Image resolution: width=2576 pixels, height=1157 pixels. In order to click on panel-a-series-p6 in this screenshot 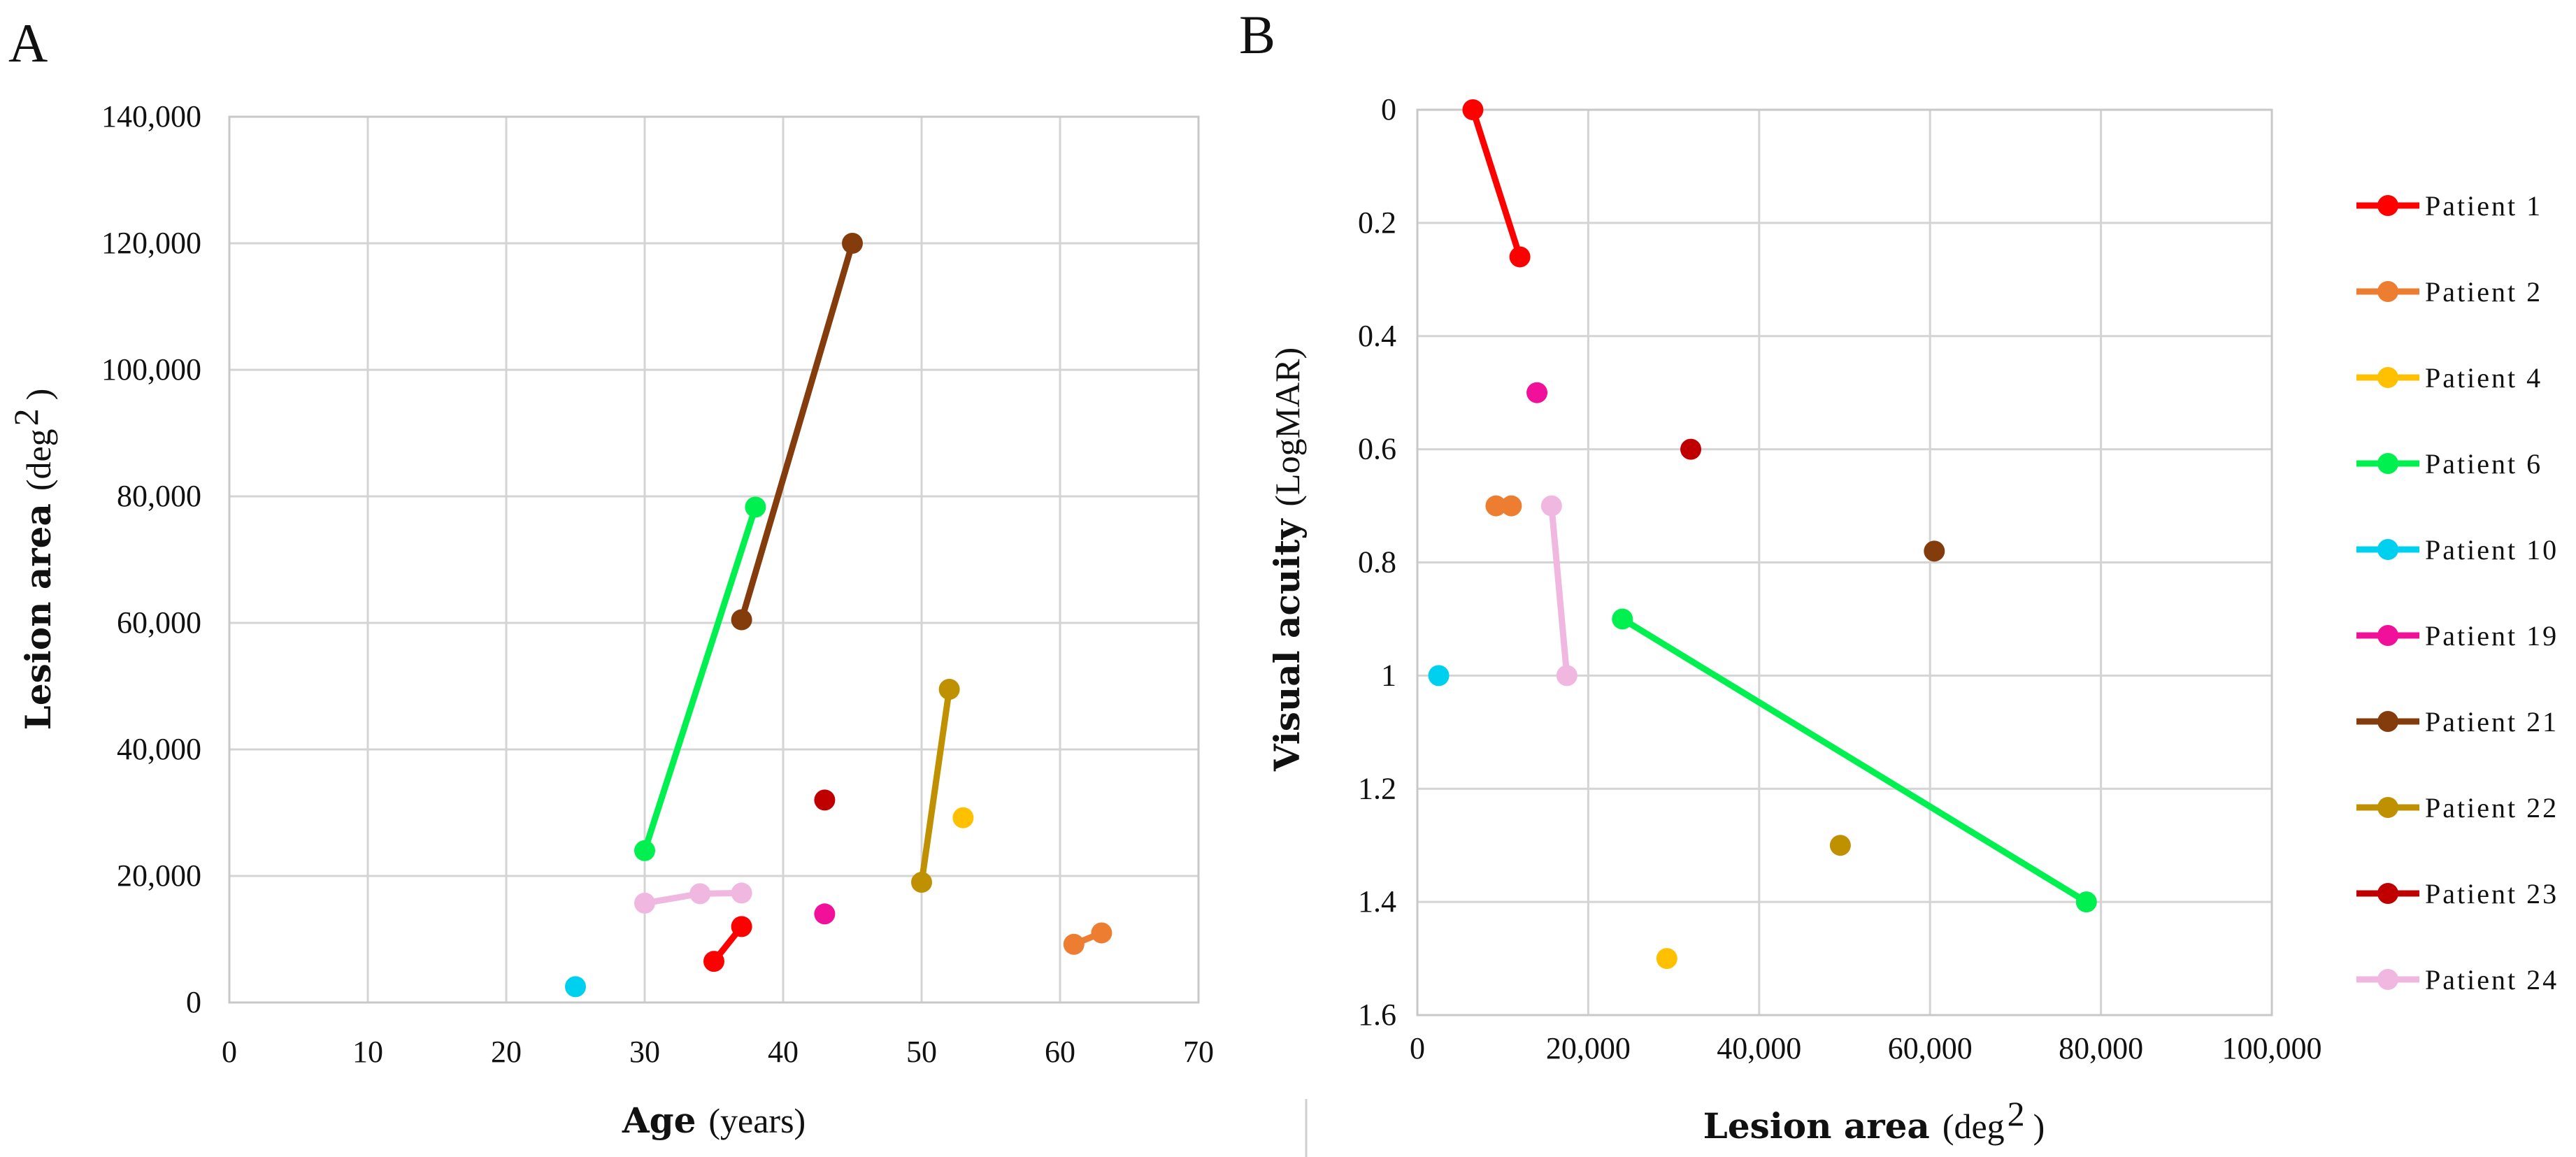, I will do `click(700, 678)`.